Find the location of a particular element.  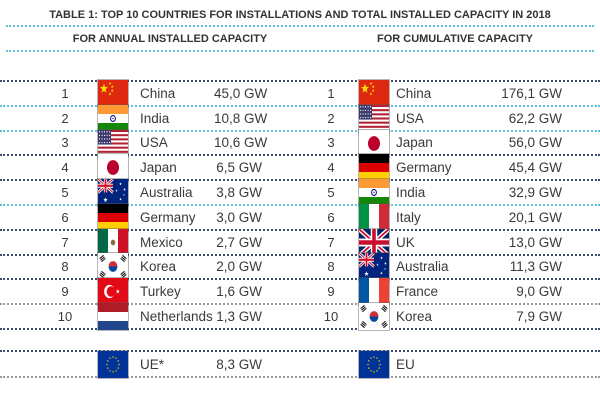

country-cumulative: China is located at coordinates (414, 93).